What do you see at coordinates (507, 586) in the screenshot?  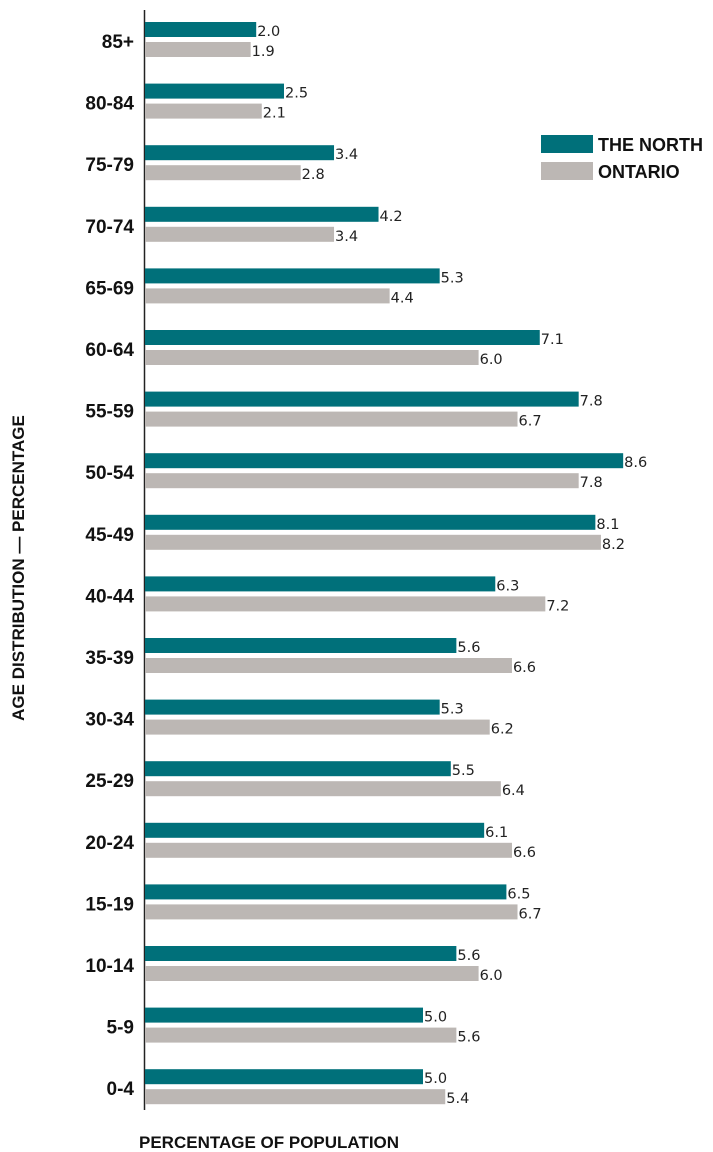 I see `value-label-the-north-40-44: 6.3` at bounding box center [507, 586].